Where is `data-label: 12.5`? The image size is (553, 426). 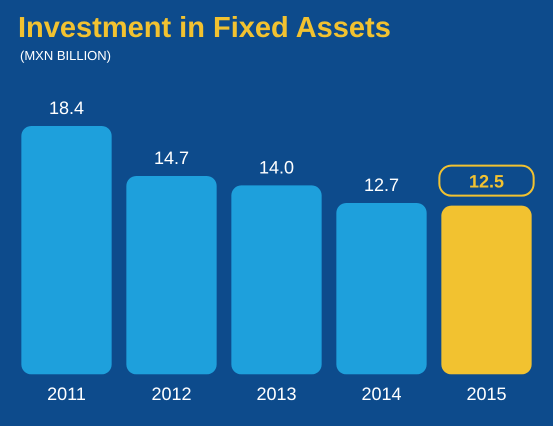 data-label: 12.5 is located at coordinates (486, 182).